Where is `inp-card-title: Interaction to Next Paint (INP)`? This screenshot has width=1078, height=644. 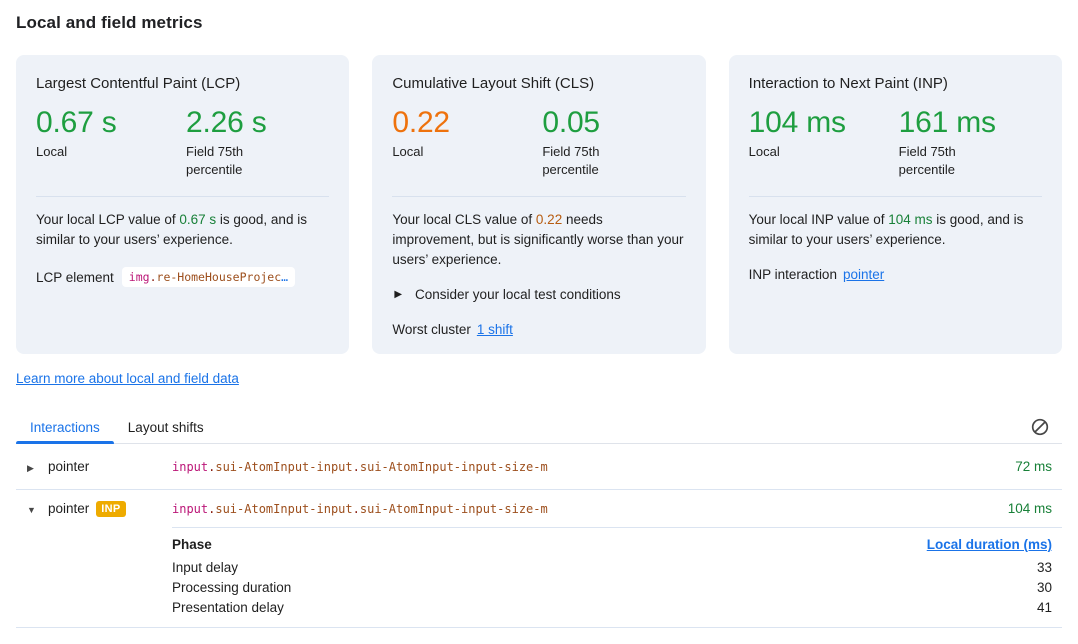 inp-card-title: Interaction to Next Paint (INP) is located at coordinates (848, 83).